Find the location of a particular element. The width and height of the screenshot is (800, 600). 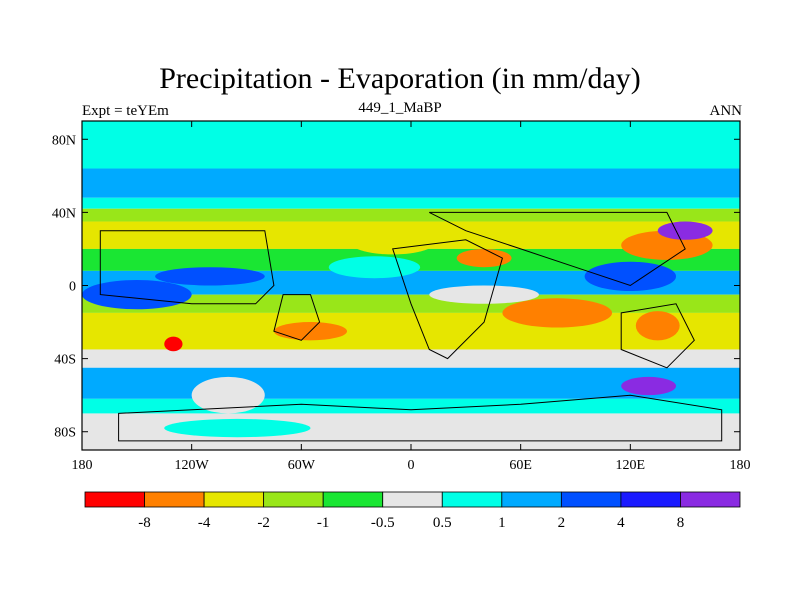

colorbar-label: -2 is located at coordinates (263, 523).